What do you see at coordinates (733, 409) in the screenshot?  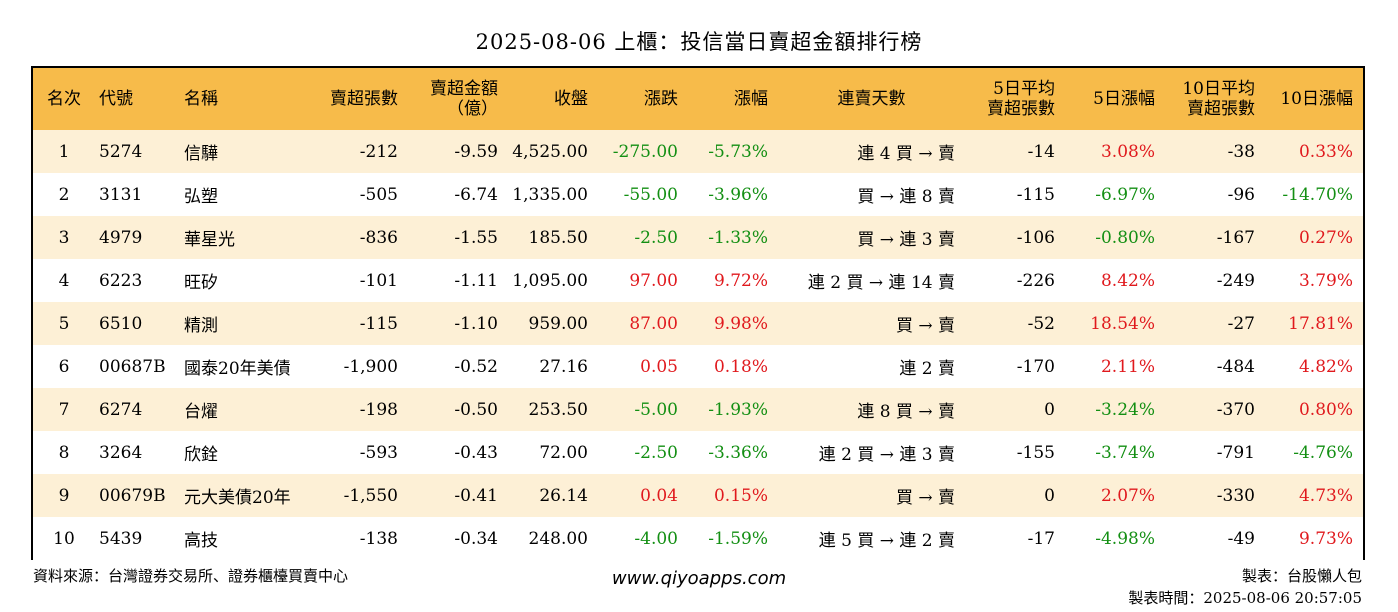 I see `cell-change-pct: -1.93%` at bounding box center [733, 409].